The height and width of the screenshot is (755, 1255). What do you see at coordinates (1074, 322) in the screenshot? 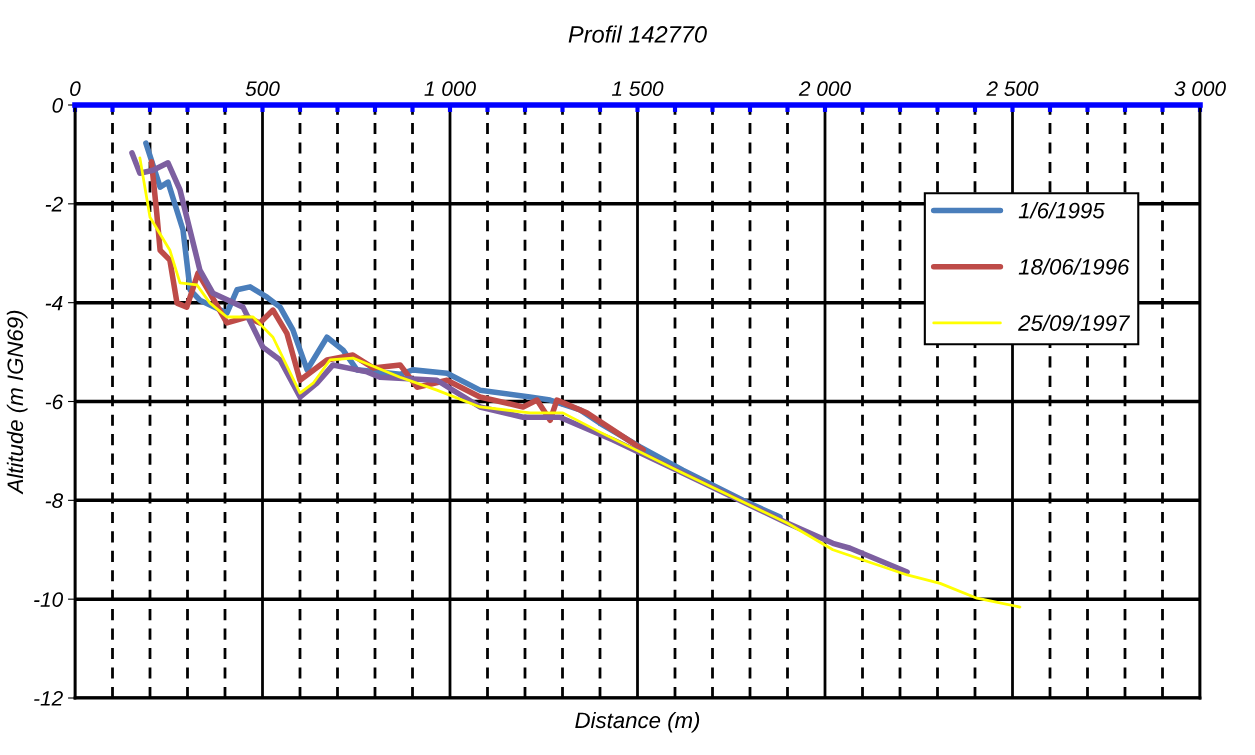
I see `legend-label: 25/09/1997` at bounding box center [1074, 322].